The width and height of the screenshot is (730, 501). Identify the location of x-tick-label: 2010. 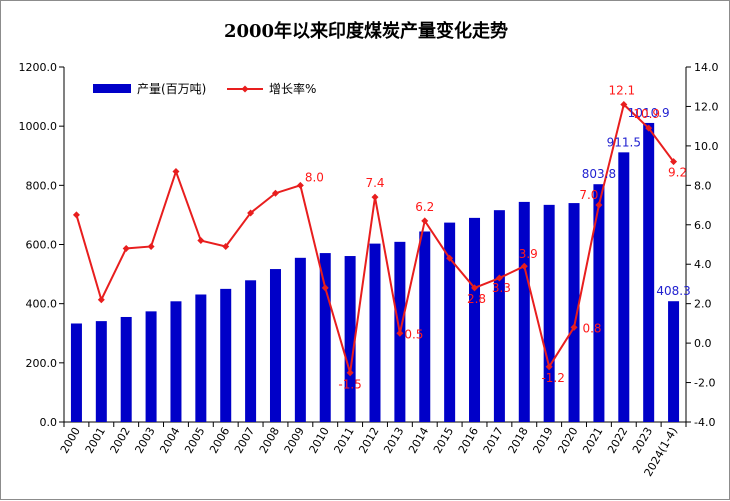
(319, 440).